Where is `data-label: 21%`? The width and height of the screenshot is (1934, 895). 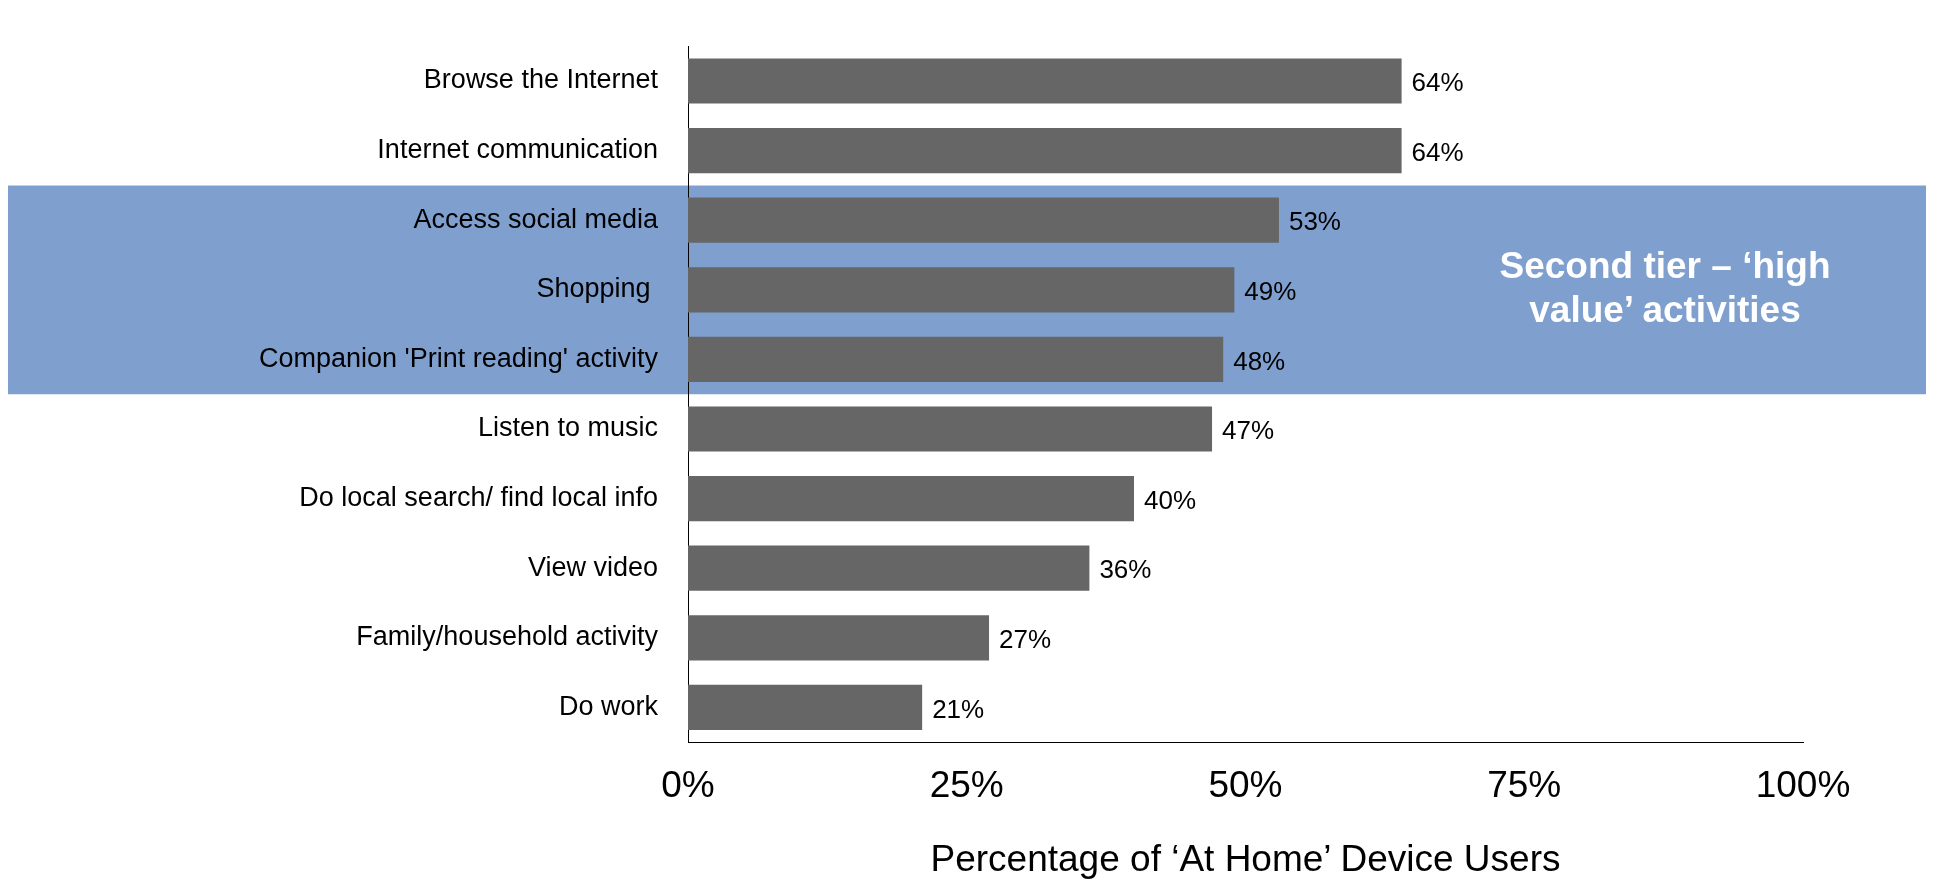
data-label: 21% is located at coordinates (958, 708).